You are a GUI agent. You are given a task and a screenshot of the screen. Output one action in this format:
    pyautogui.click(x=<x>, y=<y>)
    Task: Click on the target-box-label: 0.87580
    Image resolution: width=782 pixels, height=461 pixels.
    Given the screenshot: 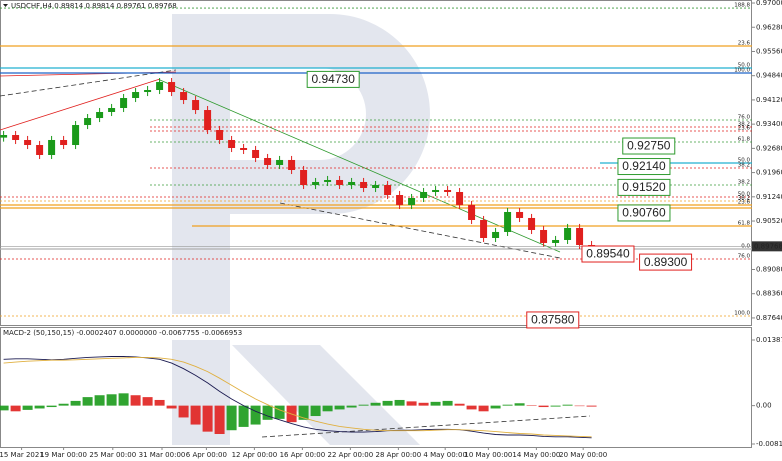 What is the action you would take?
    pyautogui.click(x=553, y=320)
    